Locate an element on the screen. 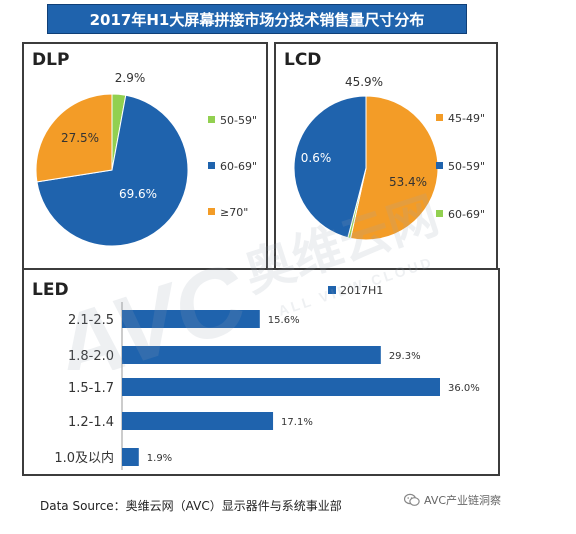 This screenshot has width=576, height=534. led-category-label-2: 1.5-1.7 is located at coordinates (91, 388).